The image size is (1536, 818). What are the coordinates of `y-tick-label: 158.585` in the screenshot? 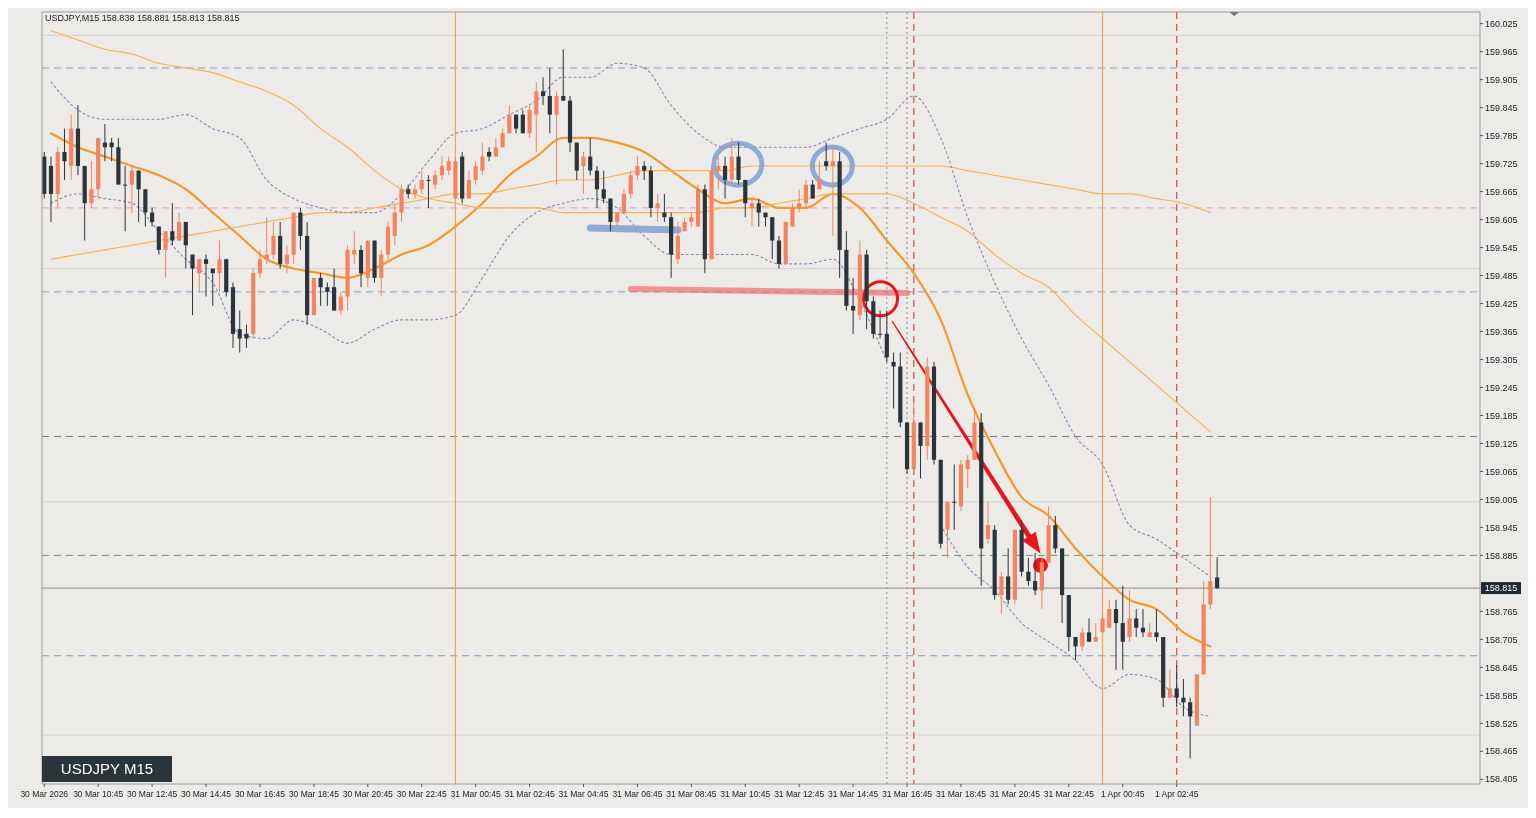 It's located at (1501, 695).